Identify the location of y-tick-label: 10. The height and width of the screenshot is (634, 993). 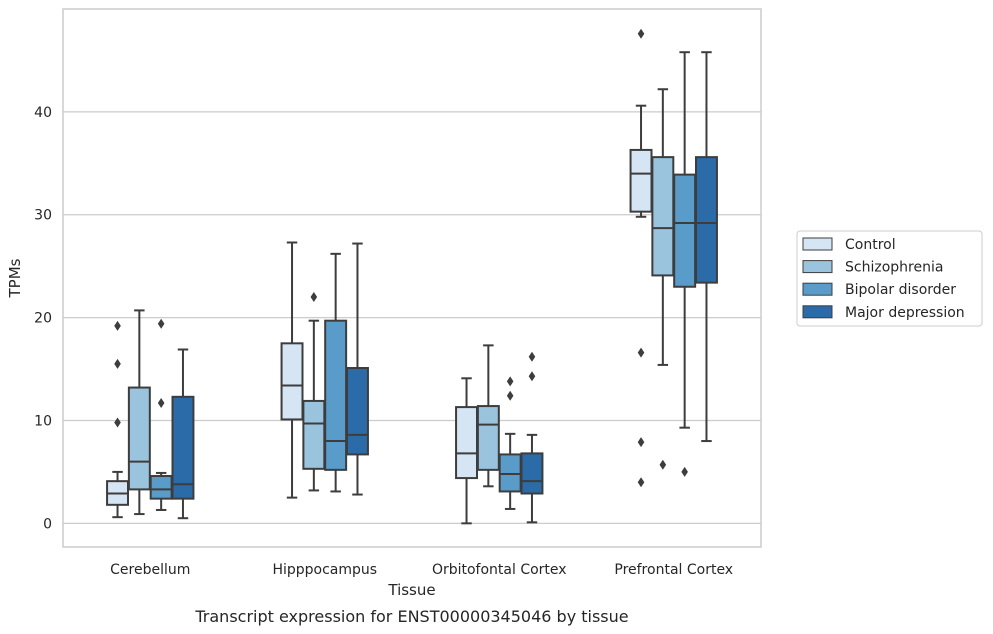
(43, 421).